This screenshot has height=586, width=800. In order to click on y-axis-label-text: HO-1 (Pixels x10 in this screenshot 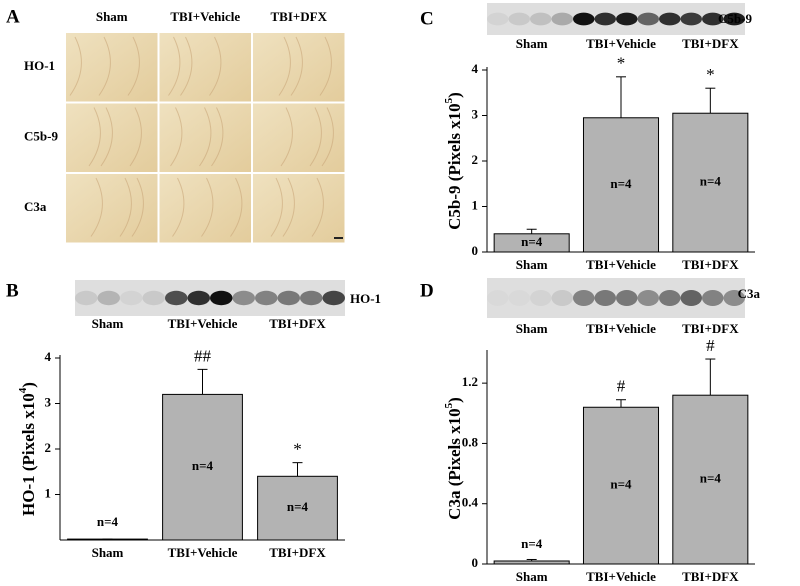, I will do `click(28, 454)`.